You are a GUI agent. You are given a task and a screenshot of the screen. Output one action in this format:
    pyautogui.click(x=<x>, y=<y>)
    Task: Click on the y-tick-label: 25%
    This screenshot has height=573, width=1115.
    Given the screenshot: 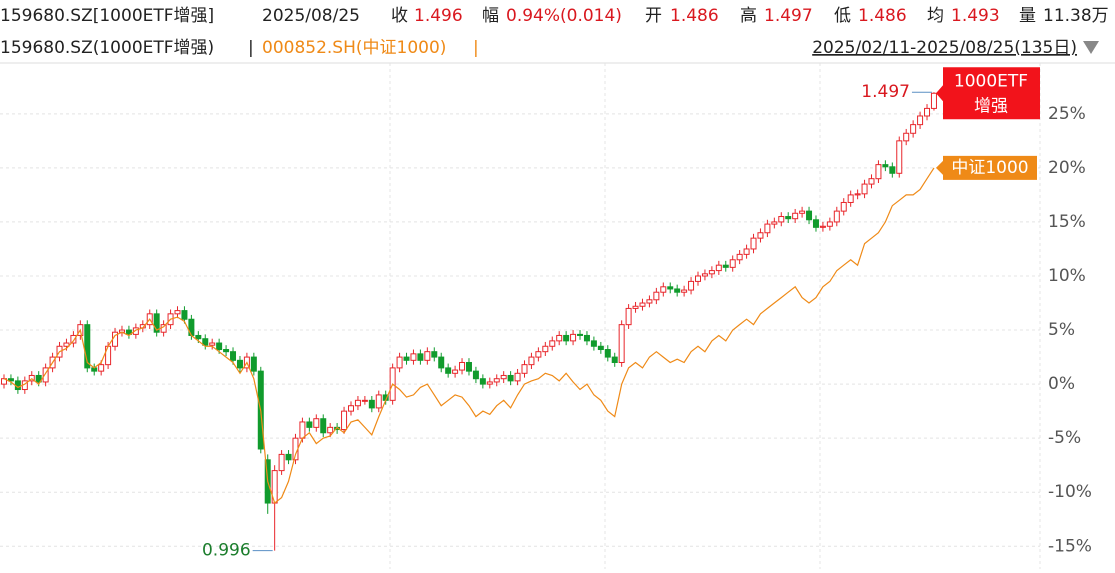 What is the action you would take?
    pyautogui.click(x=1067, y=114)
    